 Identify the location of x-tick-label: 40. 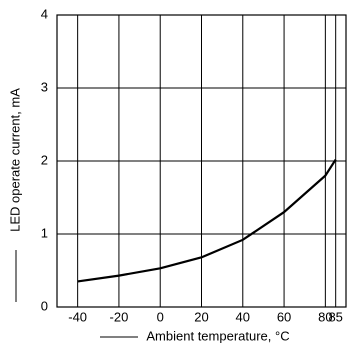
(243, 316).